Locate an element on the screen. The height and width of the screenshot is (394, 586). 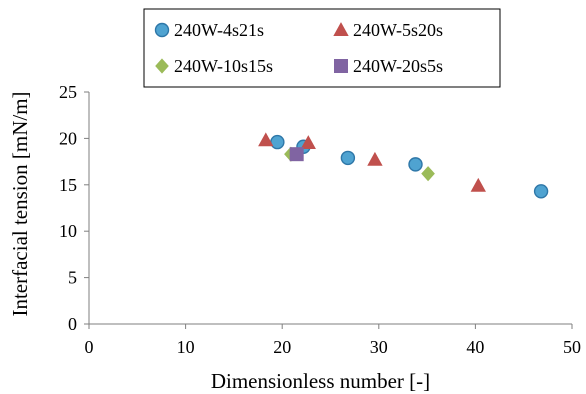
y-tick-label: 5 is located at coordinates (72, 278).